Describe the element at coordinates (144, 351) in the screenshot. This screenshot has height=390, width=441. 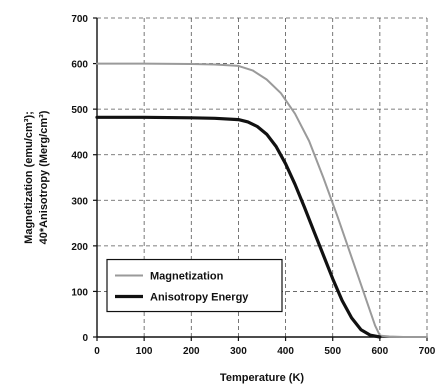
I see `x-tick-label: 100` at that location.